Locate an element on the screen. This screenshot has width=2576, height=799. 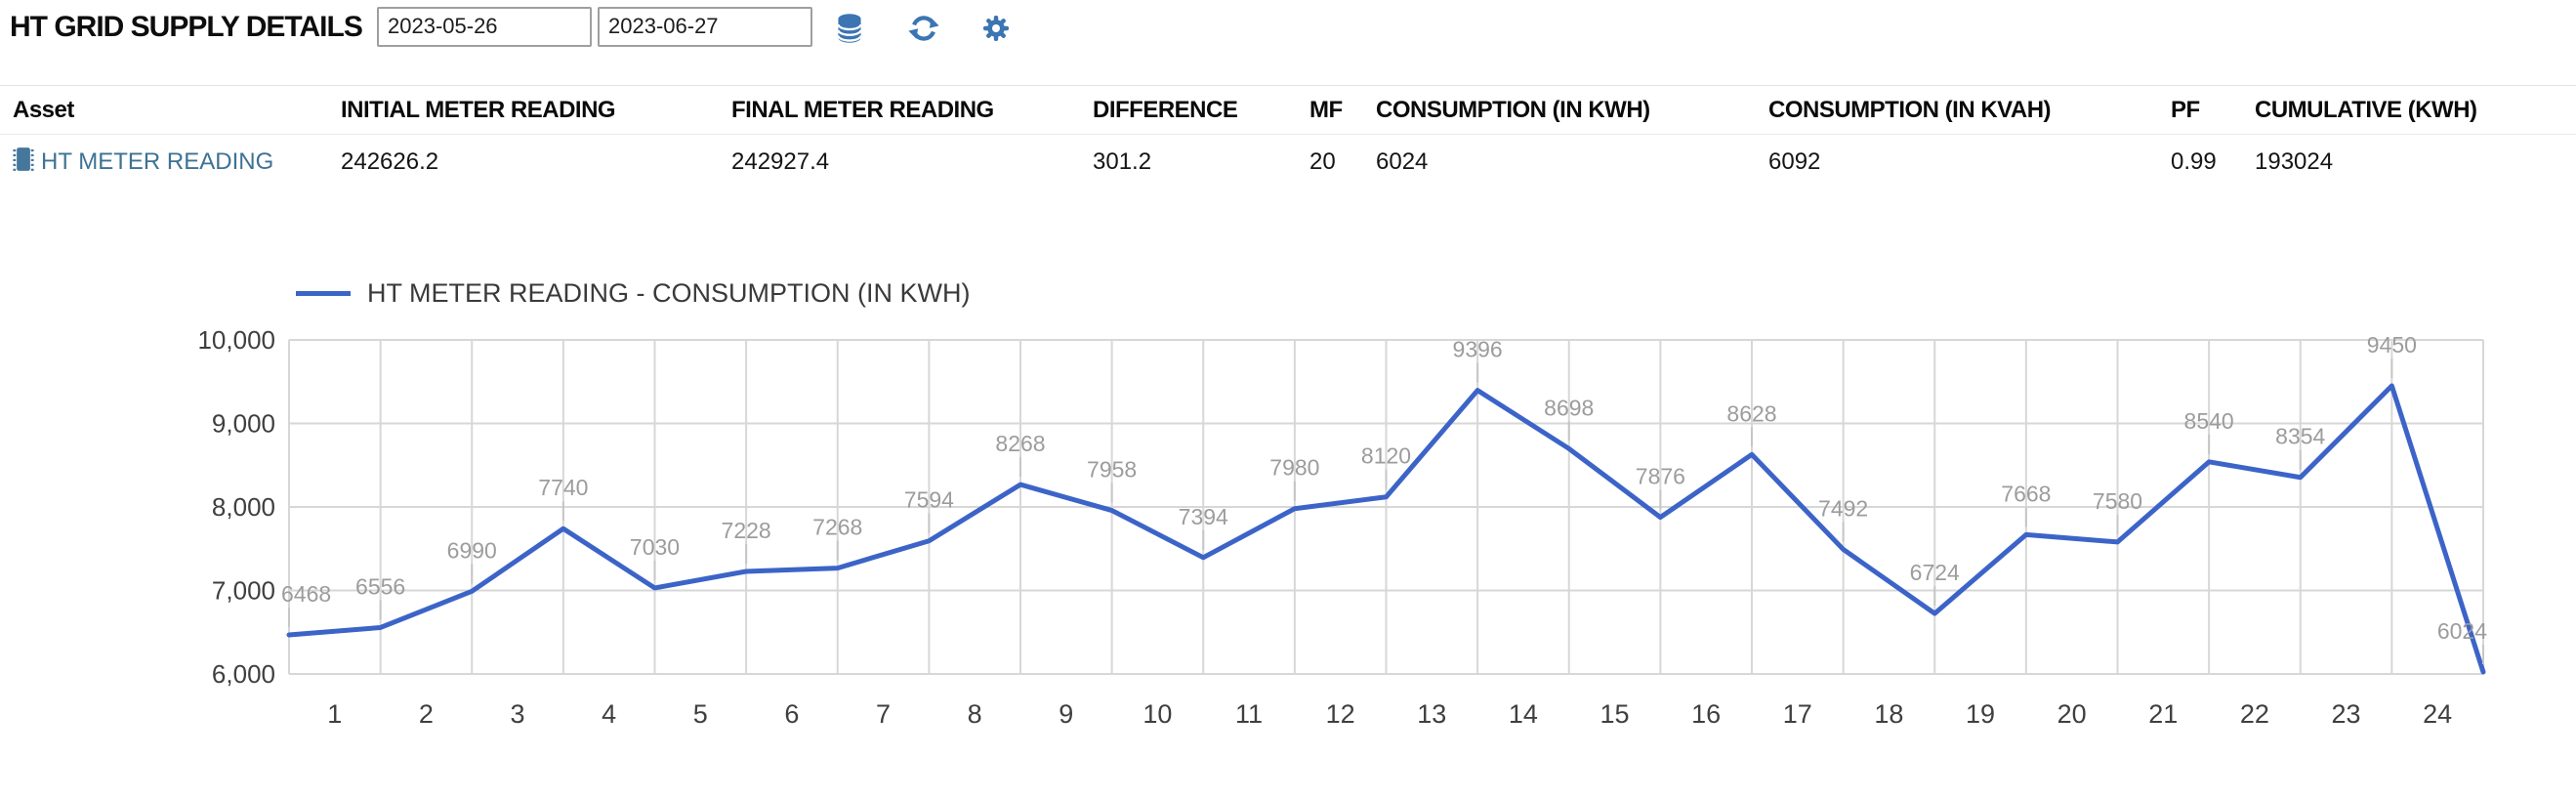
page-title: HT GRID SUPPLY DETAILS is located at coordinates (186, 27).